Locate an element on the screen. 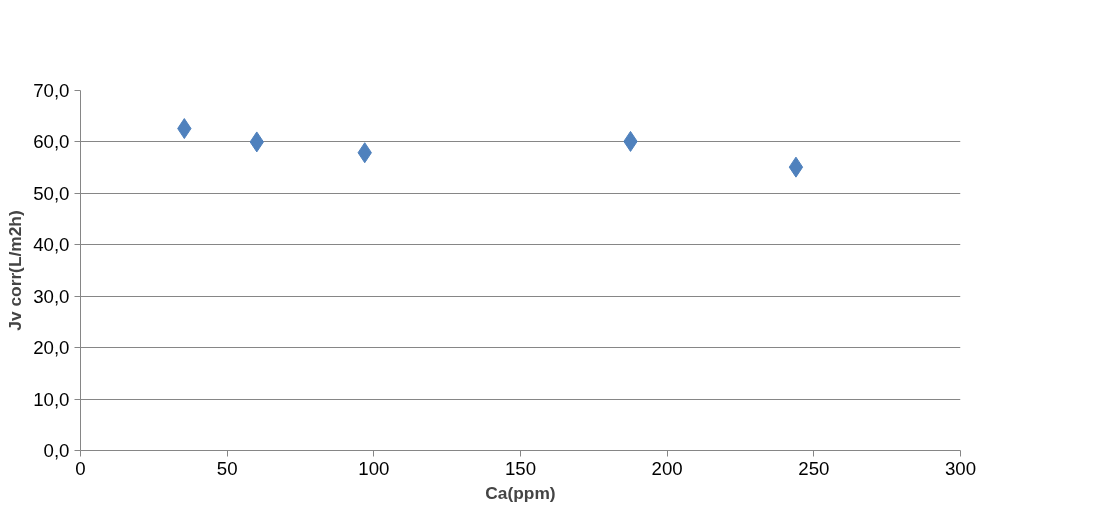  y-tick-label: 10,0 is located at coordinates (51, 399).